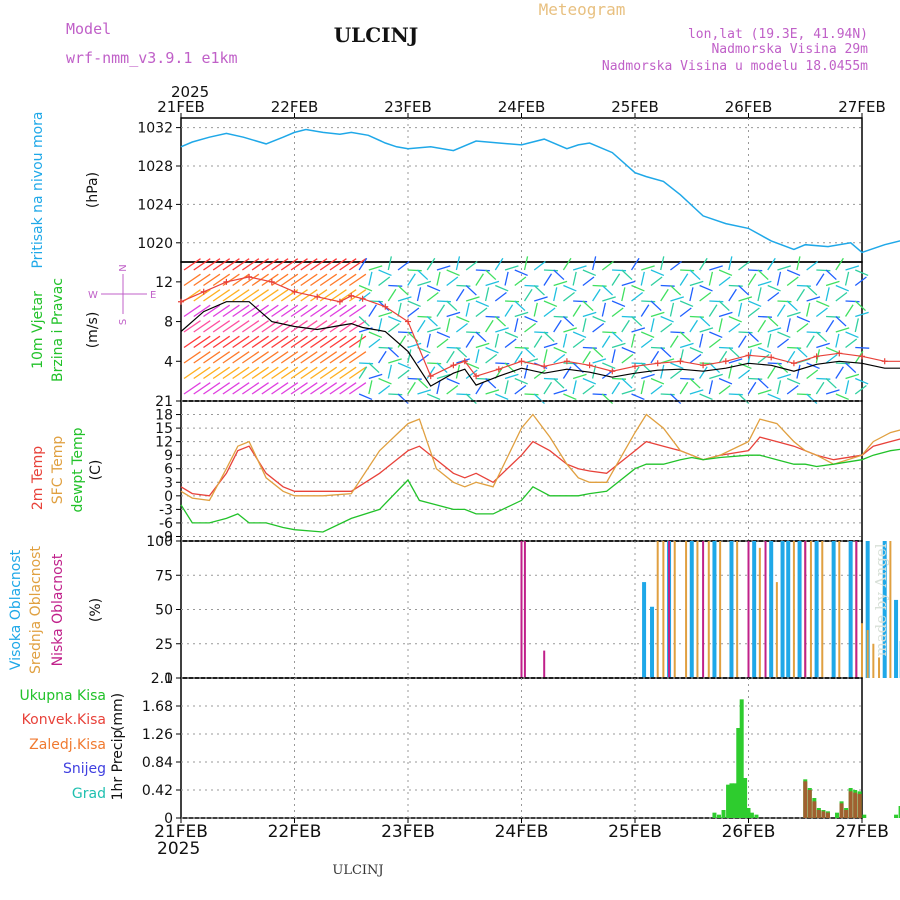  Describe the element at coordinates (521, 108) in the screenshot. I see `top-time-axis: 21FEB 22FEB 23FEB 24FEB 25FEB 26FEB 27FEB` at that location.